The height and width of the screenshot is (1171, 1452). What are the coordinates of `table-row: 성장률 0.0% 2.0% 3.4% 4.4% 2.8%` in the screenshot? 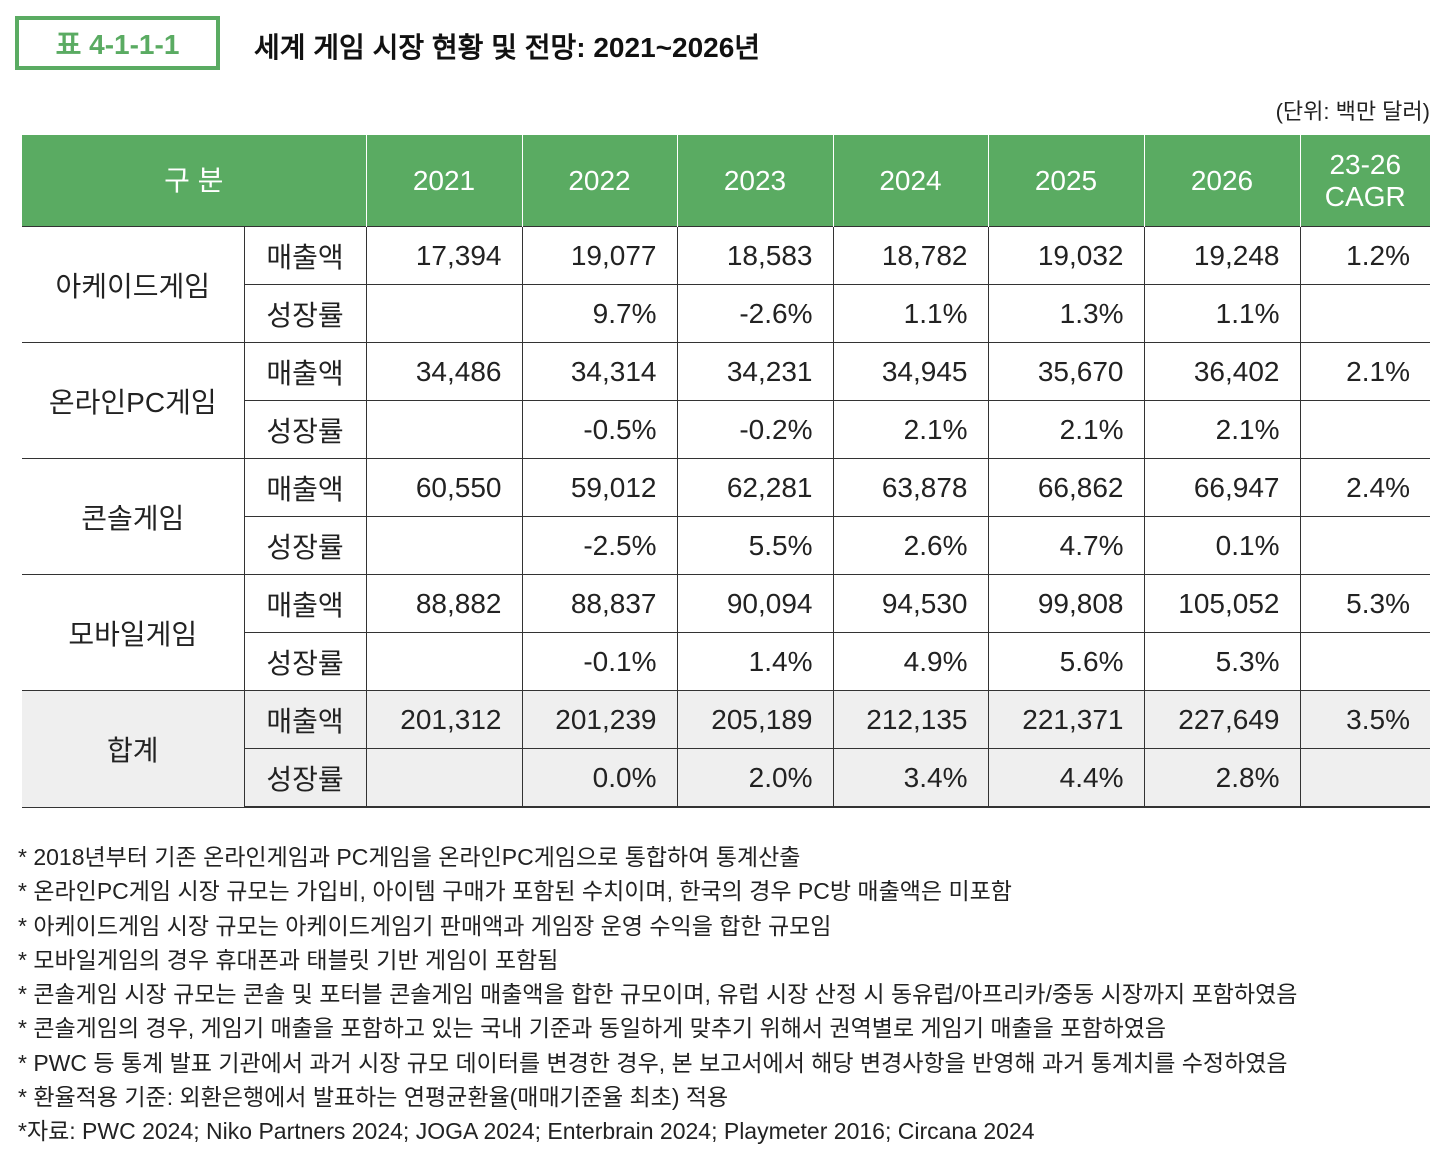 It's located at (726, 778).